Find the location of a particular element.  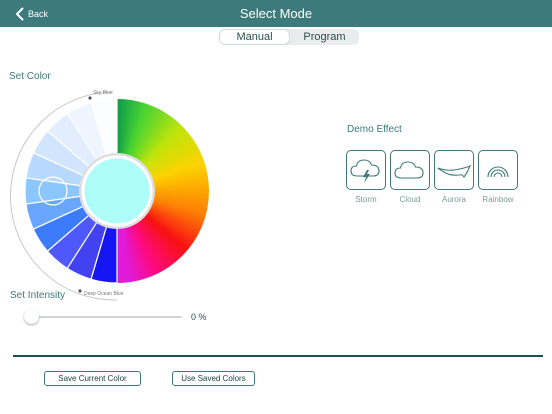

effect-aurora-label: Aurora is located at coordinates (453, 199).